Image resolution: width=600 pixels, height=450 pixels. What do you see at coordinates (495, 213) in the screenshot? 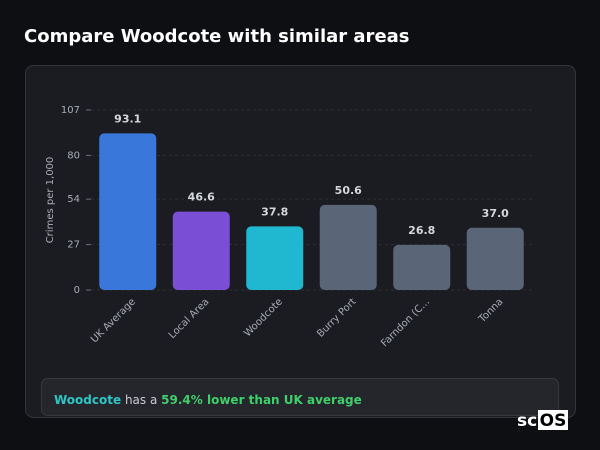
I see `value-label: 37.0` at bounding box center [495, 213].